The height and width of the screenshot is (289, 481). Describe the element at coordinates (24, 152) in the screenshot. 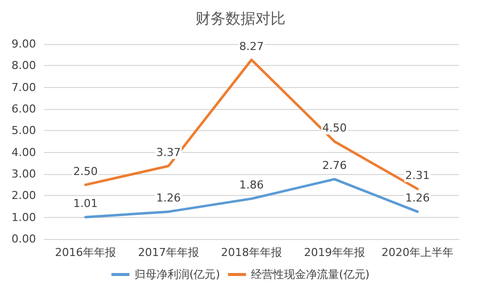

I see `y-tick-label: 4.00` at that location.